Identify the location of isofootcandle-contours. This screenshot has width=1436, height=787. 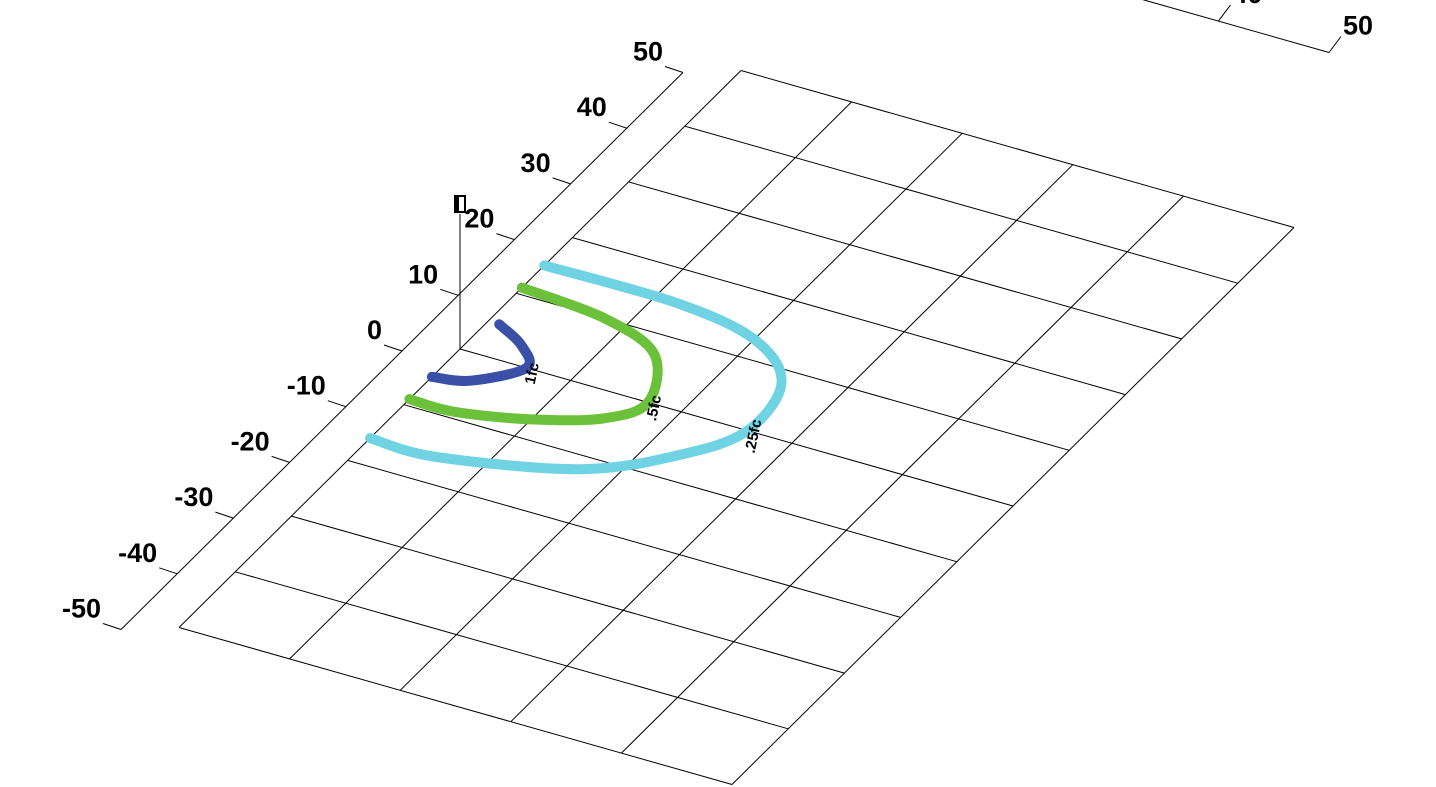
(576, 367).